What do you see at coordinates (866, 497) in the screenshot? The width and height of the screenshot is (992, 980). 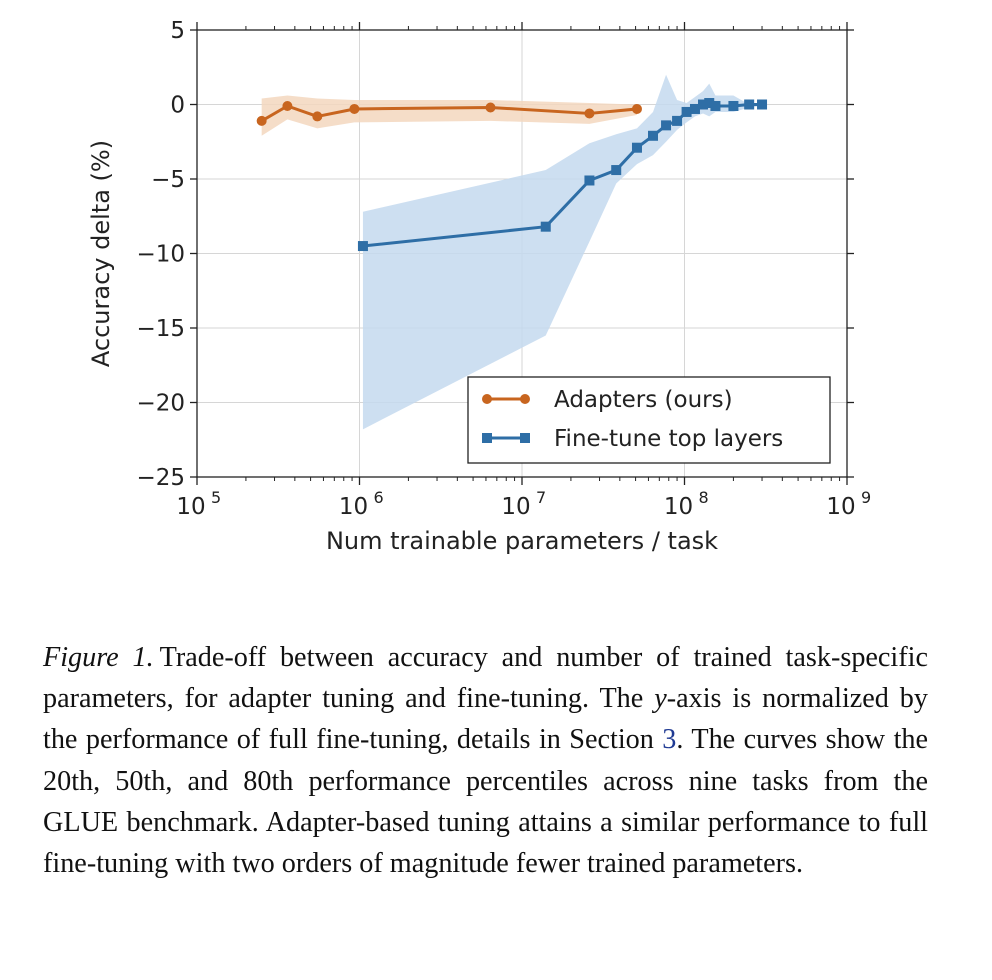 I see `x-tick-exponent: 9` at bounding box center [866, 497].